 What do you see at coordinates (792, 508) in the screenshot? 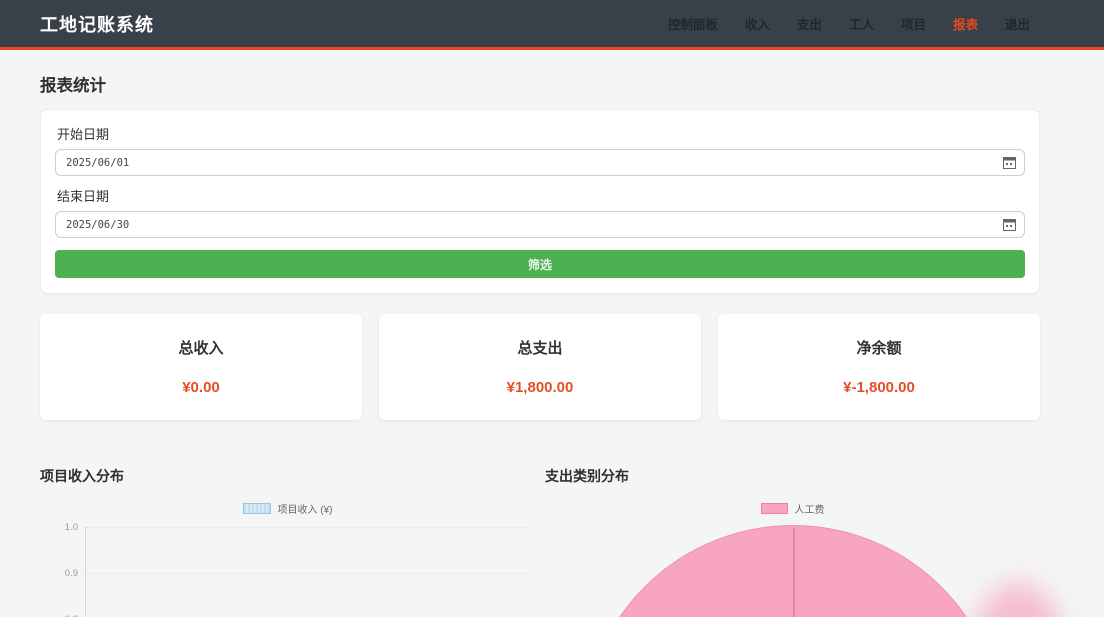
I see `pie-legend-item: 人工费` at bounding box center [792, 508].